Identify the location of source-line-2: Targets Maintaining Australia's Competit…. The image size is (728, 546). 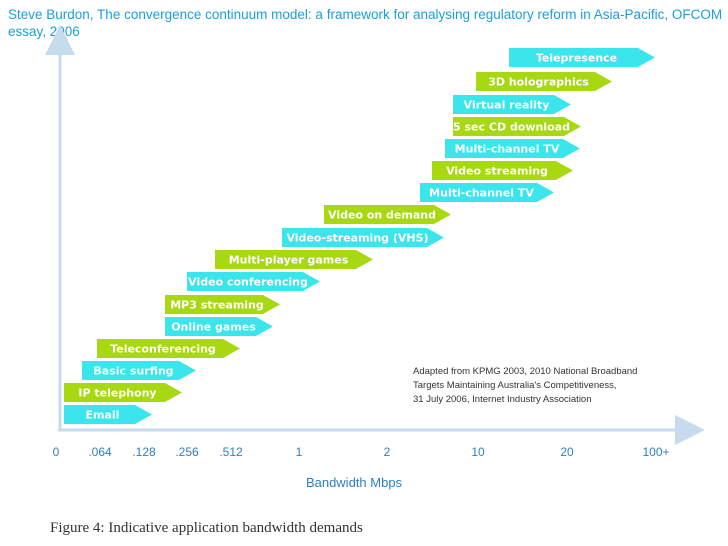
(515, 385).